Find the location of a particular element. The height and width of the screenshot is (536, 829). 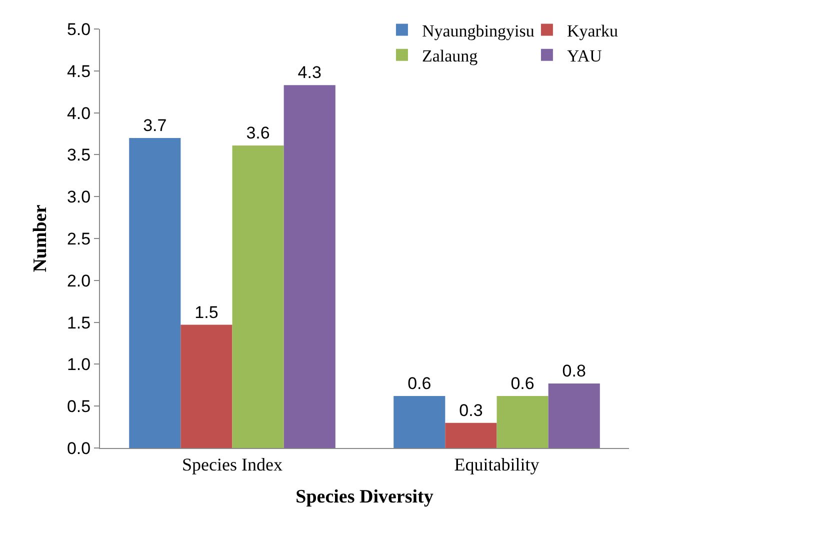

y-tick-label: 2.0 is located at coordinates (78, 280).